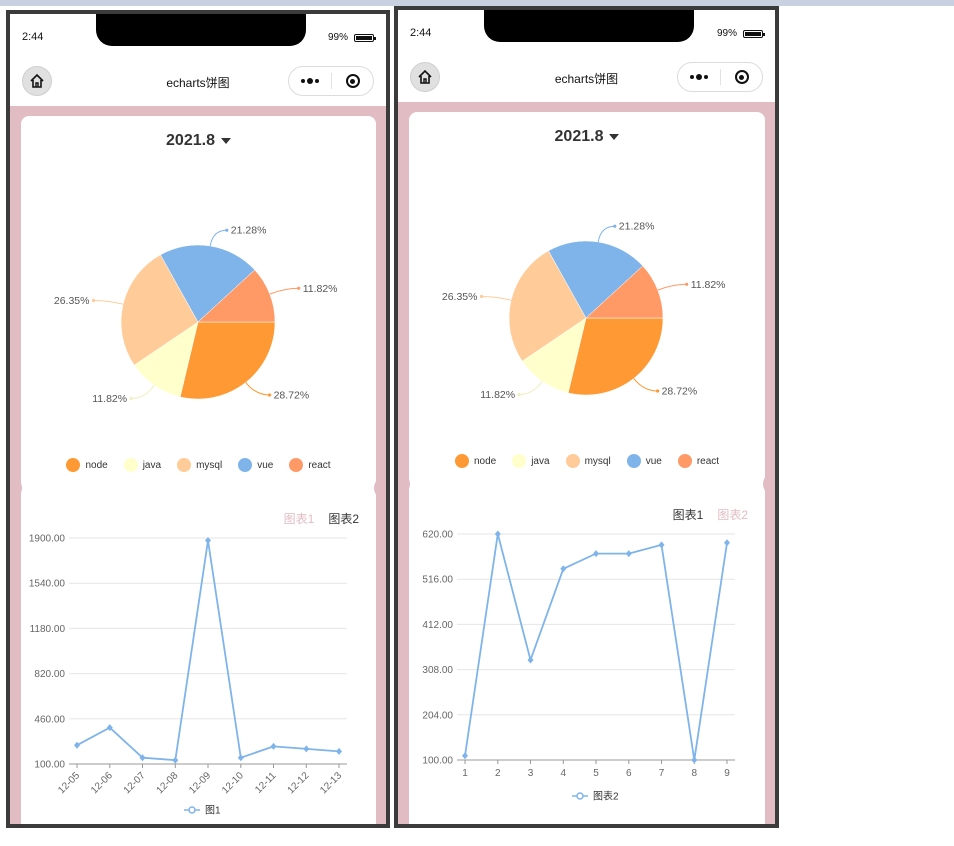 The width and height of the screenshot is (954, 846). I want to click on line-legend-label: 图1, so click(213, 811).